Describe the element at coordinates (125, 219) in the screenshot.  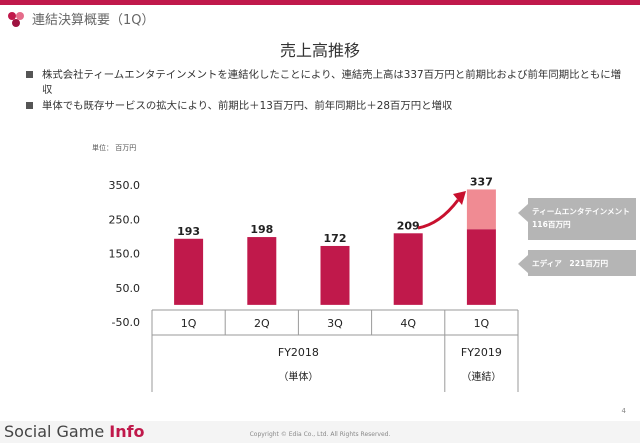
I see `y-tick-label: 250.0` at that location.